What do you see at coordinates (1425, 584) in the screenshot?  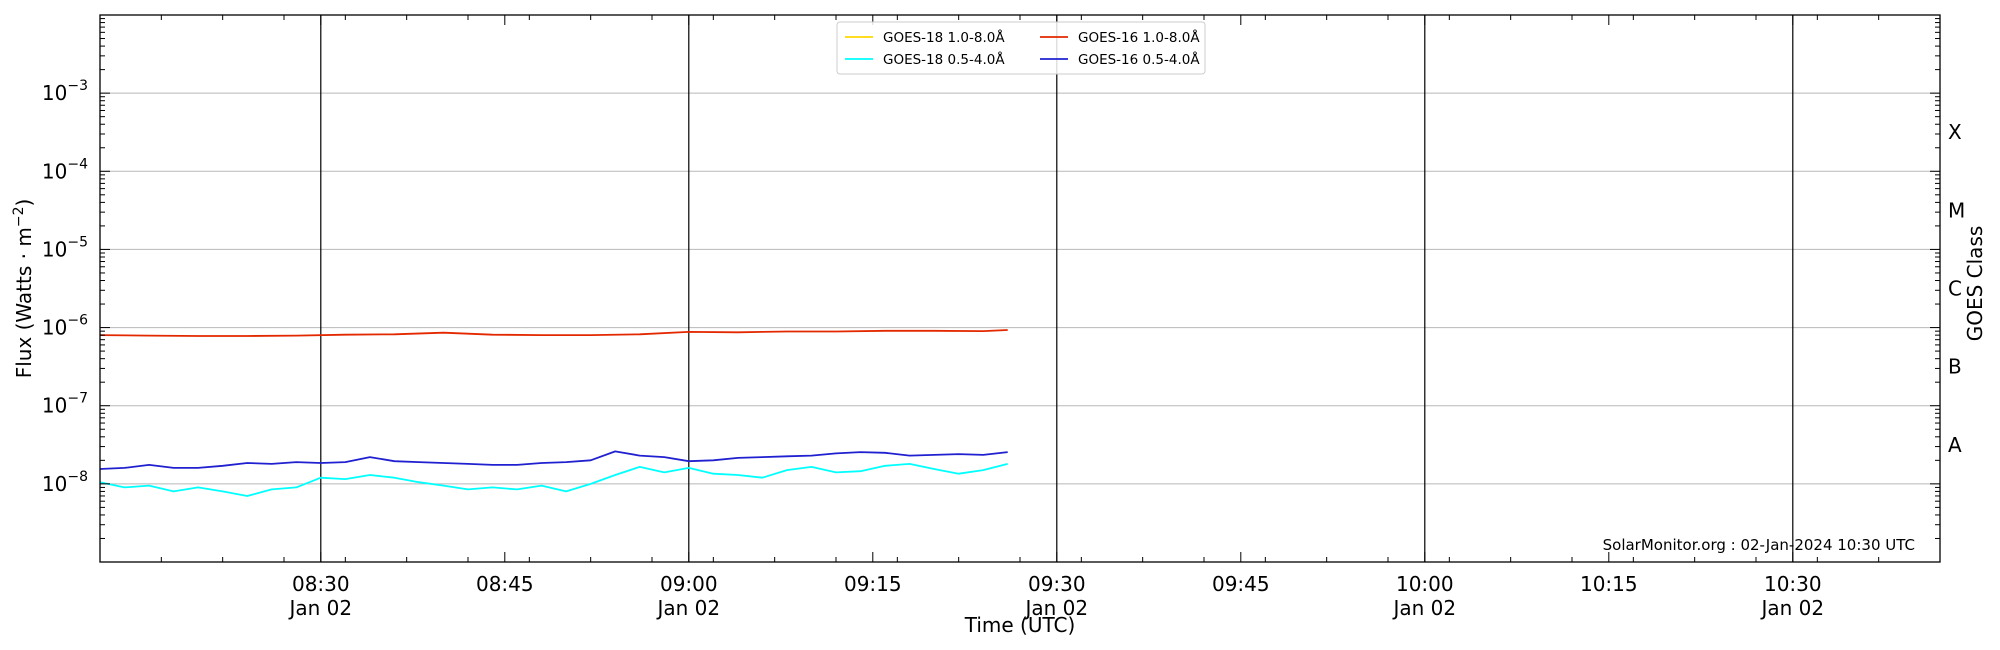 I see `x-tick-label: 10:00` at bounding box center [1425, 584].